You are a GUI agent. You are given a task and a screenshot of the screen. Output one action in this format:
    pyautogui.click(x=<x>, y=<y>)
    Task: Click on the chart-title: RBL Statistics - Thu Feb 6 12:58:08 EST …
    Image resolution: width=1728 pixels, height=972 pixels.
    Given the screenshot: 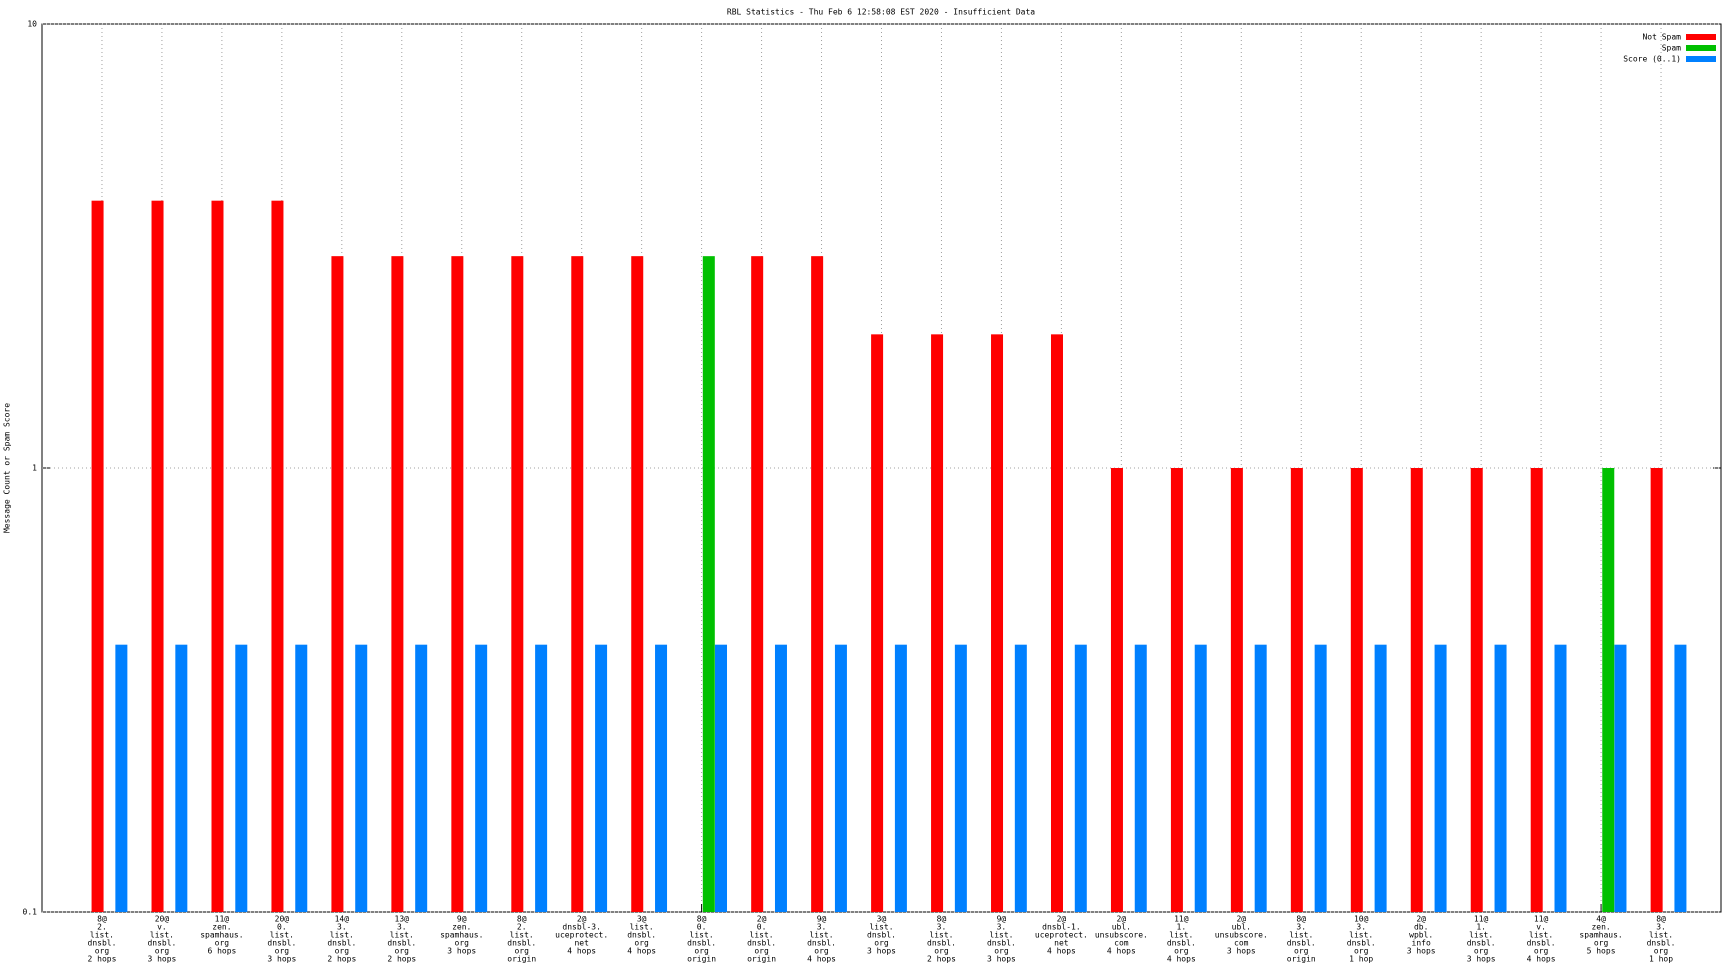 What is the action you would take?
    pyautogui.click(x=881, y=12)
    